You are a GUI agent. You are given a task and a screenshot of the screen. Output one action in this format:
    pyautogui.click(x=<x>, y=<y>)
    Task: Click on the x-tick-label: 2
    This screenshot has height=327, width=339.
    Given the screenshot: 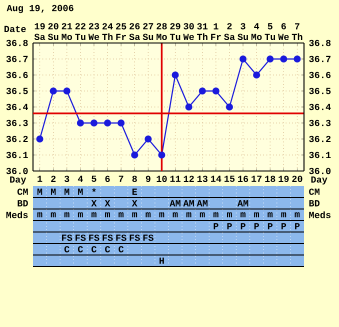 What is the action you would take?
    pyautogui.click(x=53, y=179)
    